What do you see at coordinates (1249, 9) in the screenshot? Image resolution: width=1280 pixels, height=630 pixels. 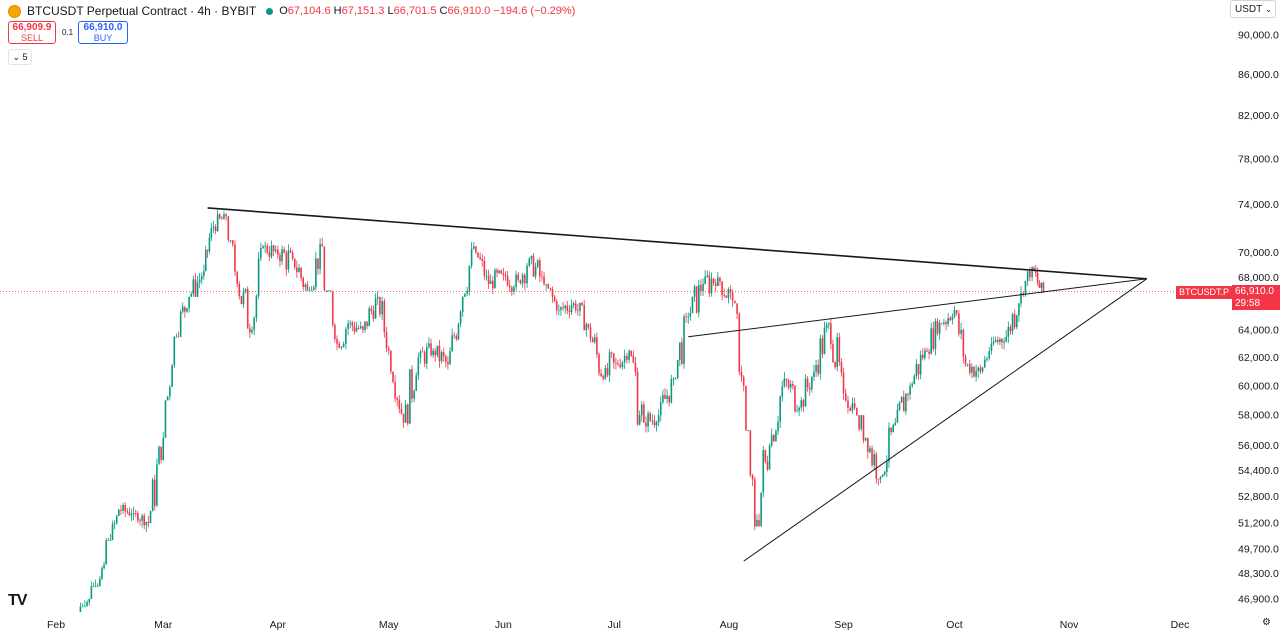 I see `currency-label: USDT` at bounding box center [1249, 9].